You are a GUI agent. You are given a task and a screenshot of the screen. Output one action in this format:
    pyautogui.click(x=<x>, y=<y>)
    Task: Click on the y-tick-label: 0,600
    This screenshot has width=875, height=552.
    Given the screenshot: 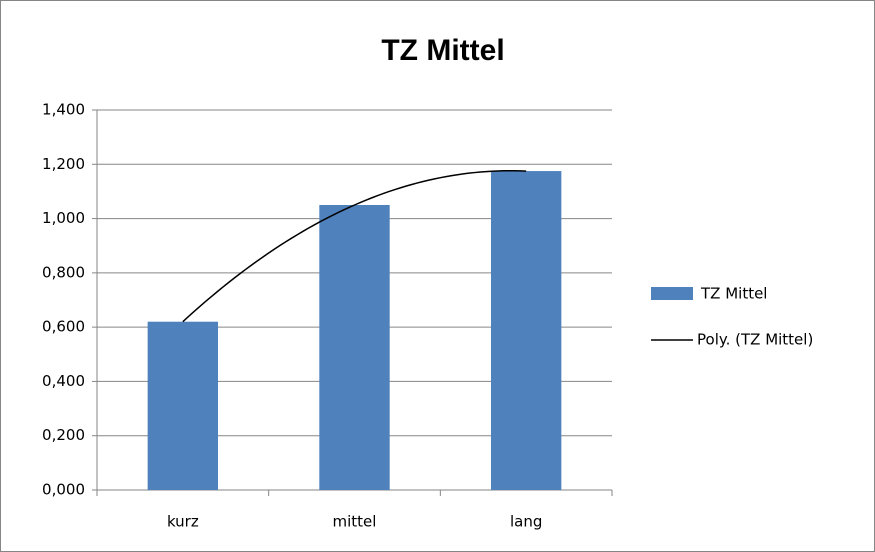 What is the action you would take?
    pyautogui.click(x=63, y=327)
    